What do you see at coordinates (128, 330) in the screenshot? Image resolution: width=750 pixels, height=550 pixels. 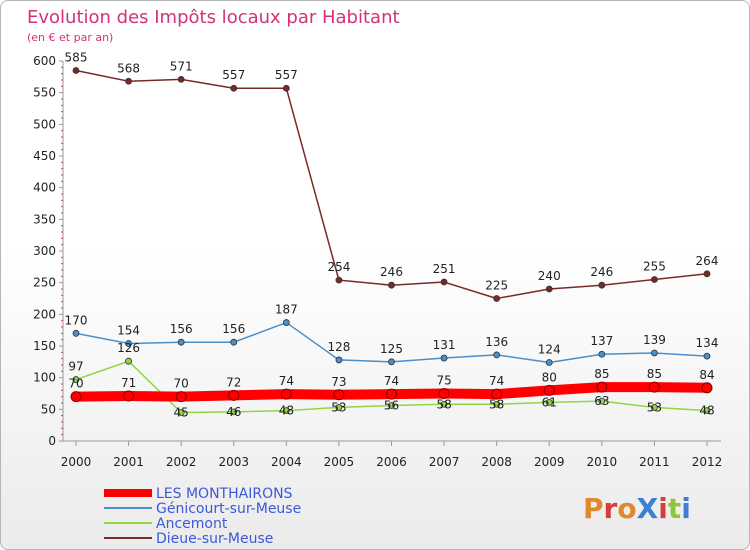 I see `data-label: 154` at bounding box center [128, 330].